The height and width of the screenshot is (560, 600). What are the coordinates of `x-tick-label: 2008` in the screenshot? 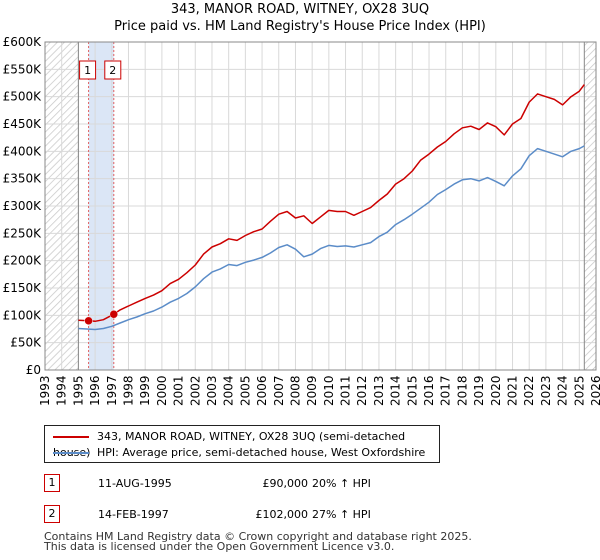 It's located at (295, 390).